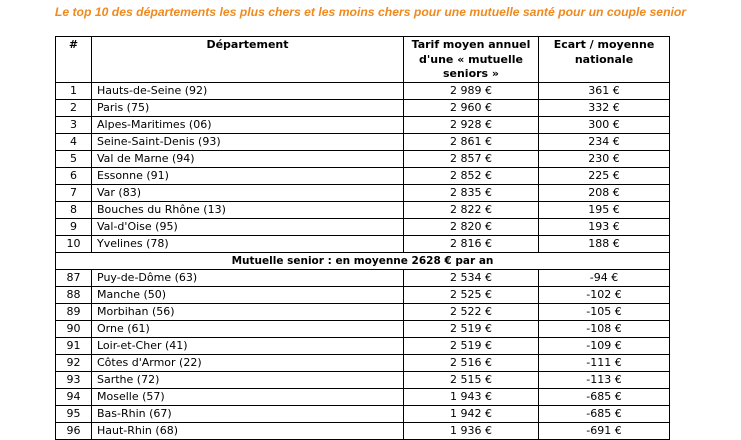 Image resolution: width=741 pixels, height=440 pixels. I want to click on department-cell: Haut-Rhin (68), so click(247, 431).